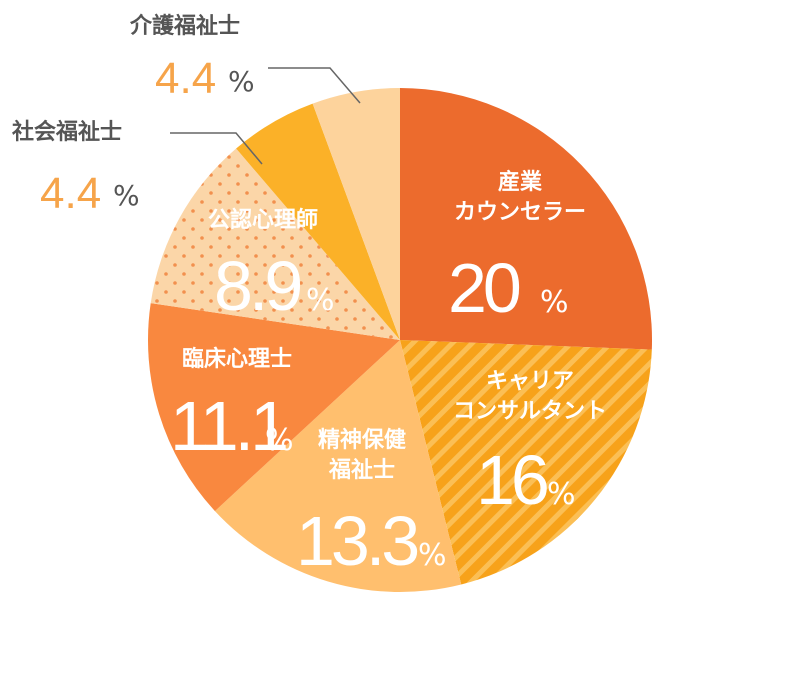 The width and height of the screenshot is (800, 680). Describe the element at coordinates (257, 286) in the screenshot. I see `slice-value-4: 8.9` at that location.